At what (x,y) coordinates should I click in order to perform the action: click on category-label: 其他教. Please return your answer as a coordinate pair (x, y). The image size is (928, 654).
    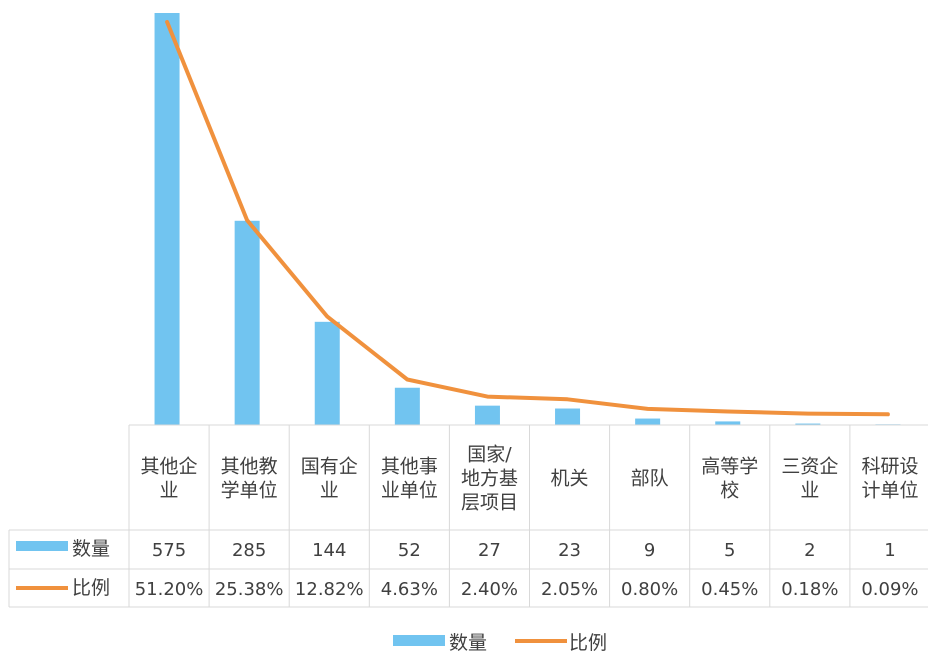
    Looking at the image, I should click on (249, 467).